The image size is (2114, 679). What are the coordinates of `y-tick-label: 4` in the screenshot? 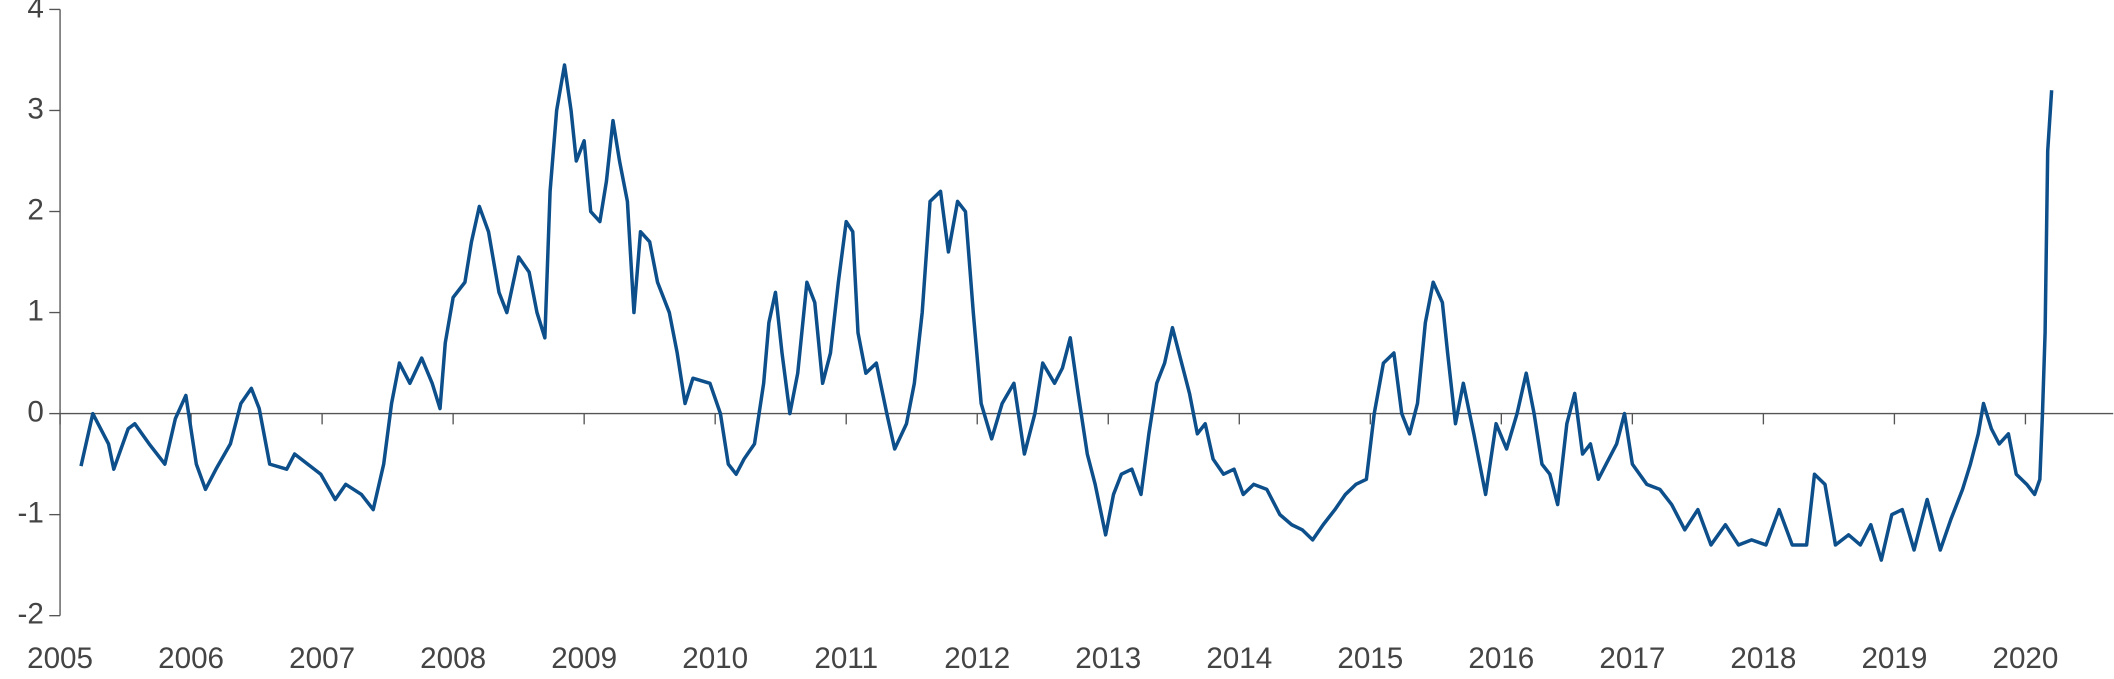 It's located at (35, 12).